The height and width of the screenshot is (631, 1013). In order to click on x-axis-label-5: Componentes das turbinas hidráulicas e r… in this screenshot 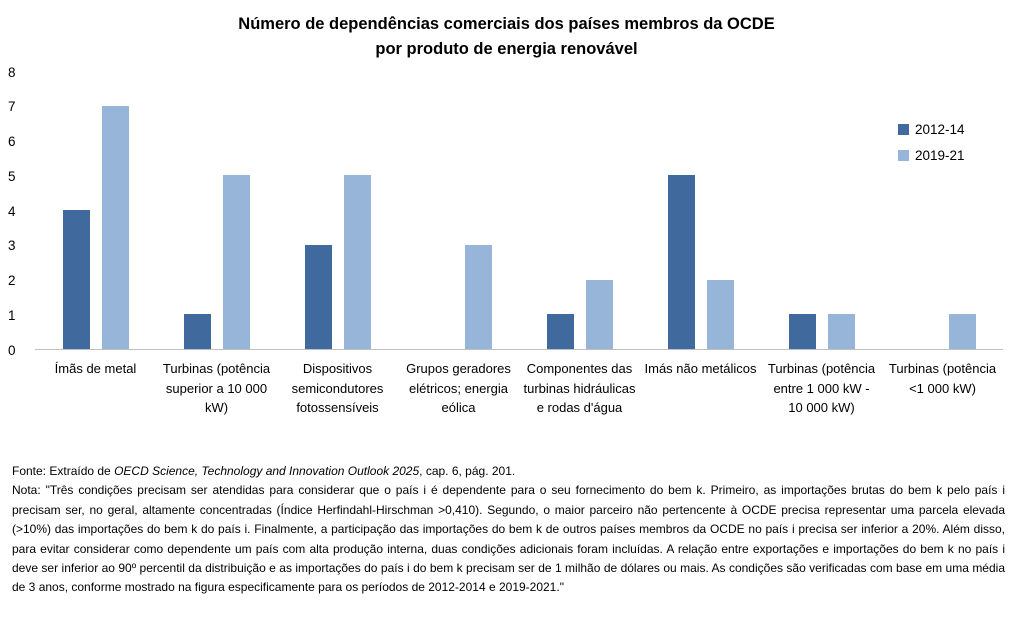, I will do `click(579, 388)`.